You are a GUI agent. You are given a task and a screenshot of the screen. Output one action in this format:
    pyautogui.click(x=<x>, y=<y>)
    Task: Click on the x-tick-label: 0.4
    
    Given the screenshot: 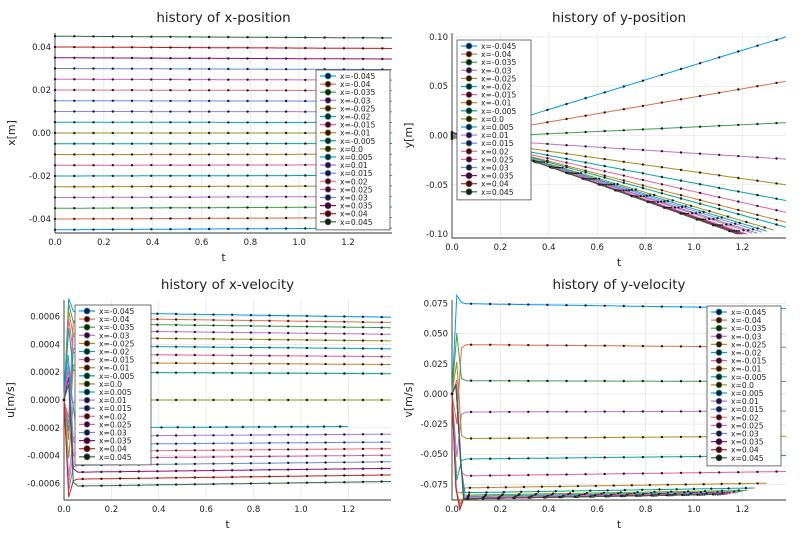 What is the action you would take?
    pyautogui.click(x=549, y=248)
    